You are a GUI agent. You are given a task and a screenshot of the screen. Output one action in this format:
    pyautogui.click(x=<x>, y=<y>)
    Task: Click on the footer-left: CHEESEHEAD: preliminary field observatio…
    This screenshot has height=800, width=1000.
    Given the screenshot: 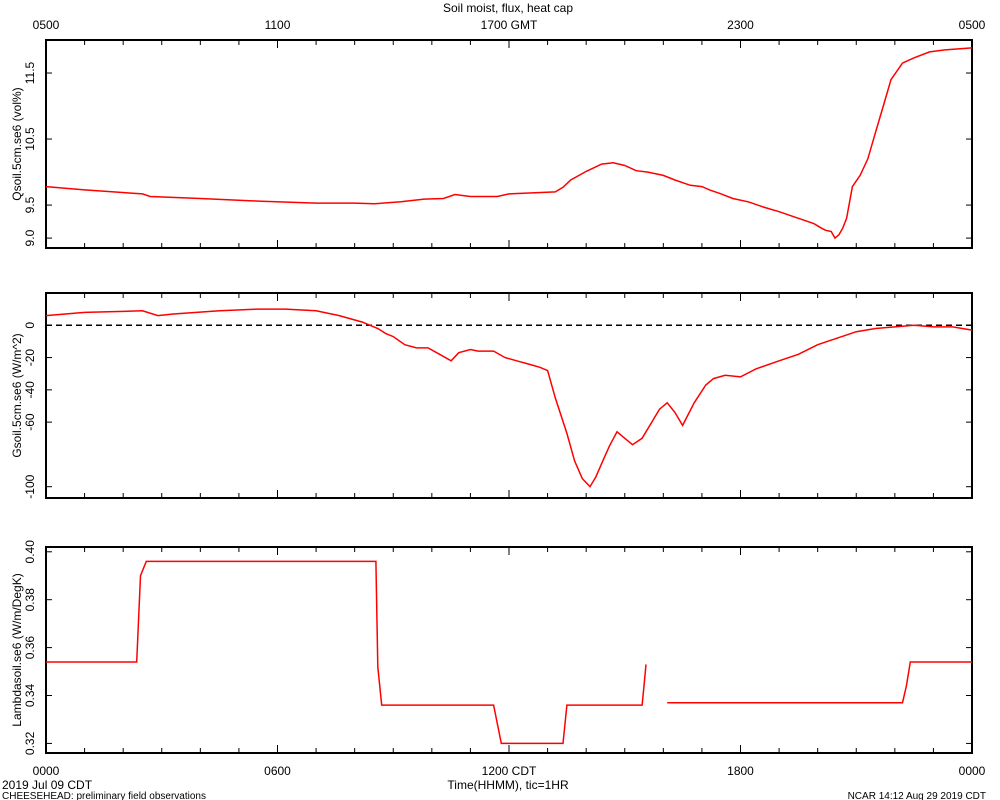 What is the action you would take?
    pyautogui.click(x=104, y=795)
    